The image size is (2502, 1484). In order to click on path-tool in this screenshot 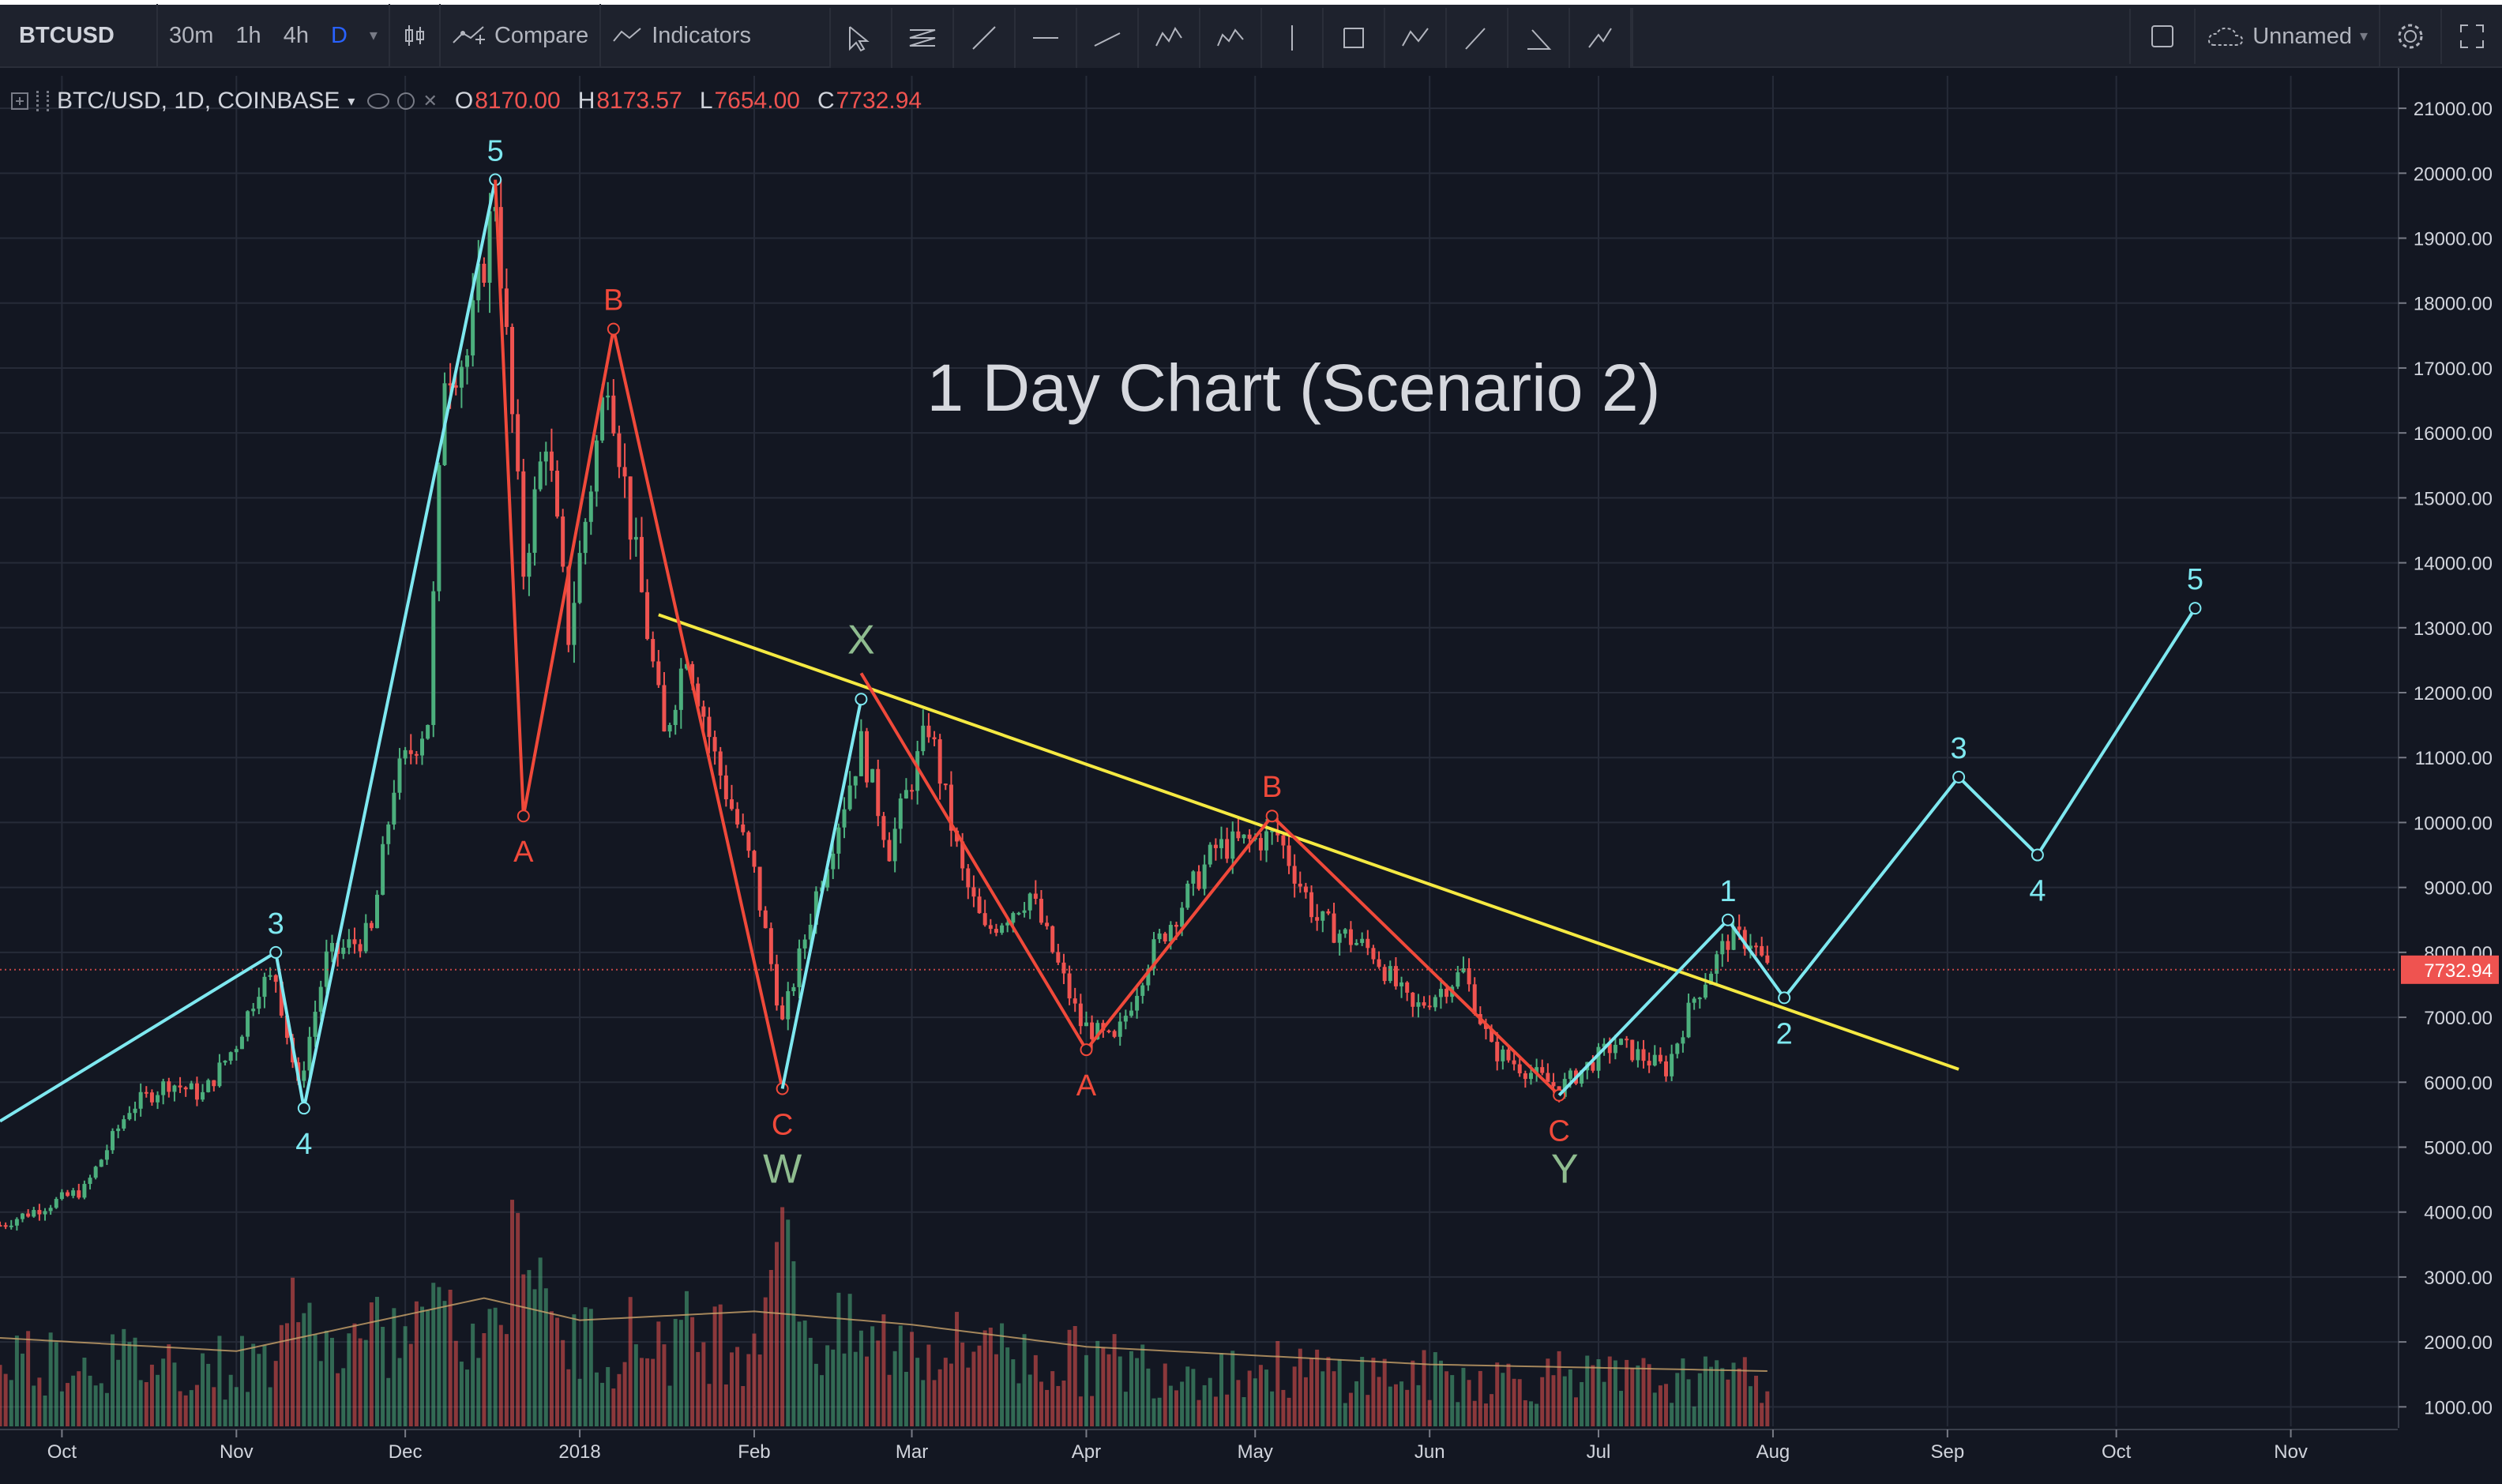, I will do `click(1601, 38)`.